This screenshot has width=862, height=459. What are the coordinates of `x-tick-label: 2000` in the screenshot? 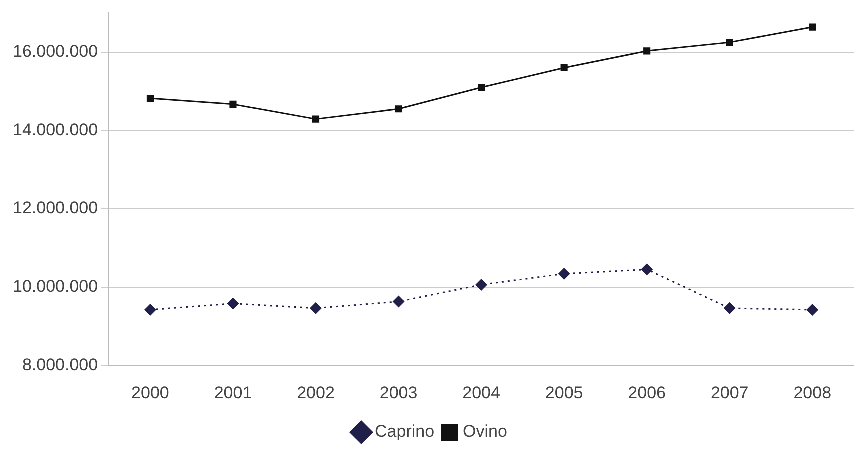 It's located at (151, 392).